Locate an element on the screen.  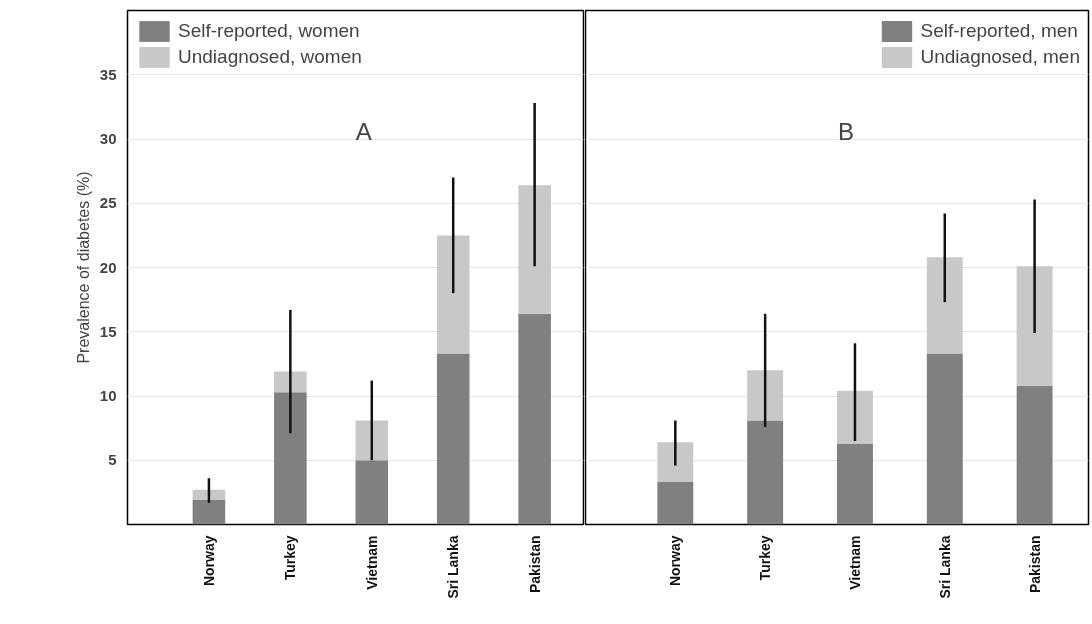
text: A is located at coordinates (363, 131).